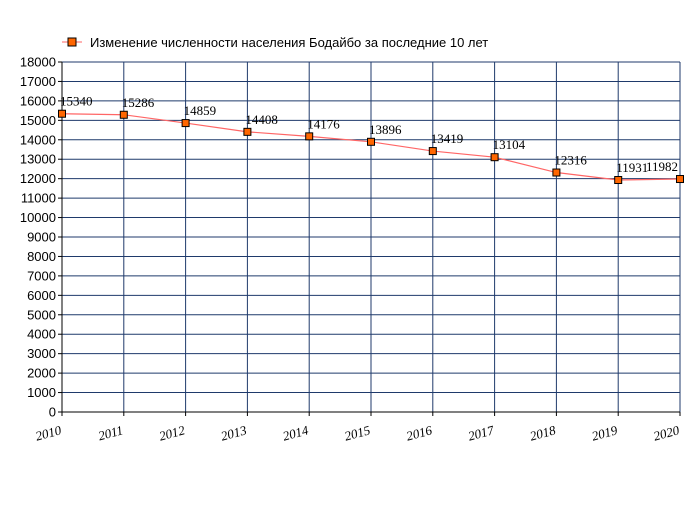  I want to click on x-tick-label: 2013, so click(233, 432).